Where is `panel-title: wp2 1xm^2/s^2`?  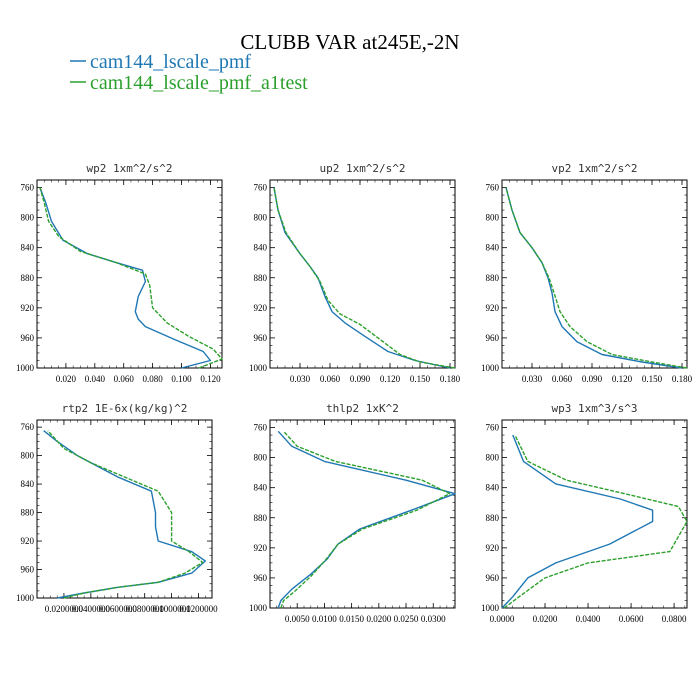 panel-title: wp2 1xm^2/s^2 is located at coordinates (129, 168).